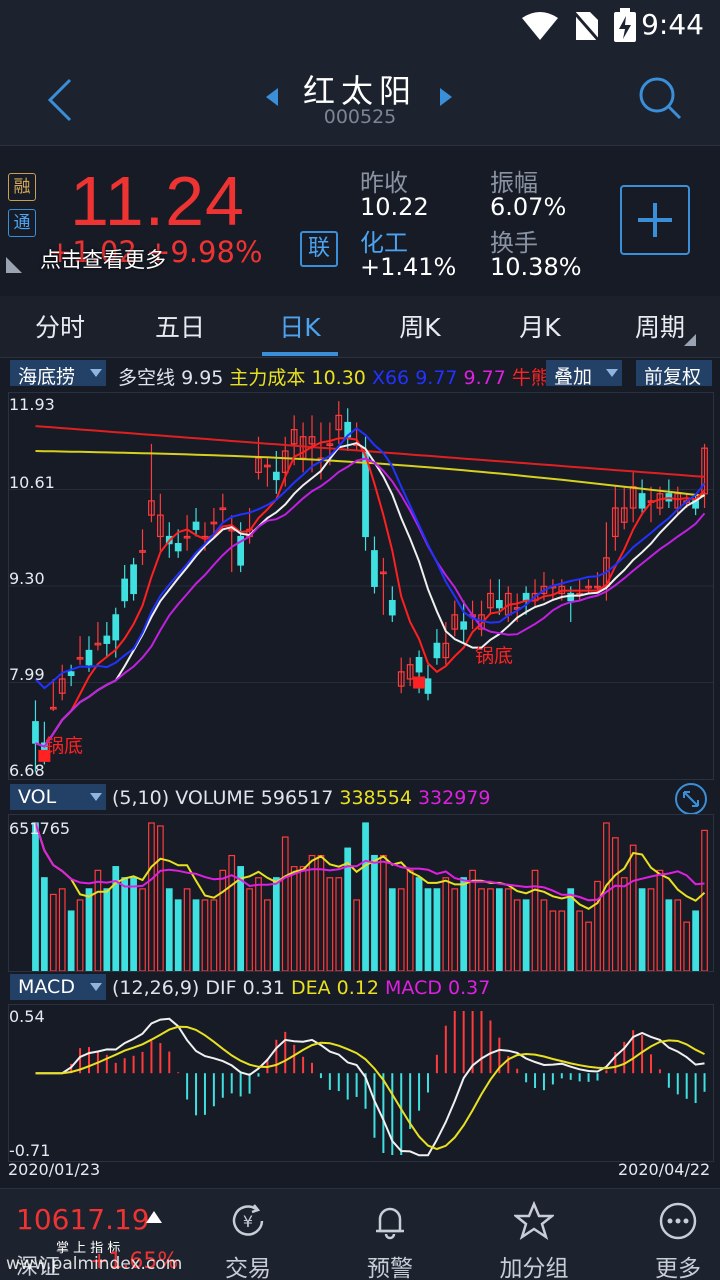 The image size is (720, 1280). What do you see at coordinates (273, 97) in the screenshot?
I see `prev-stock-icon` at bounding box center [273, 97].